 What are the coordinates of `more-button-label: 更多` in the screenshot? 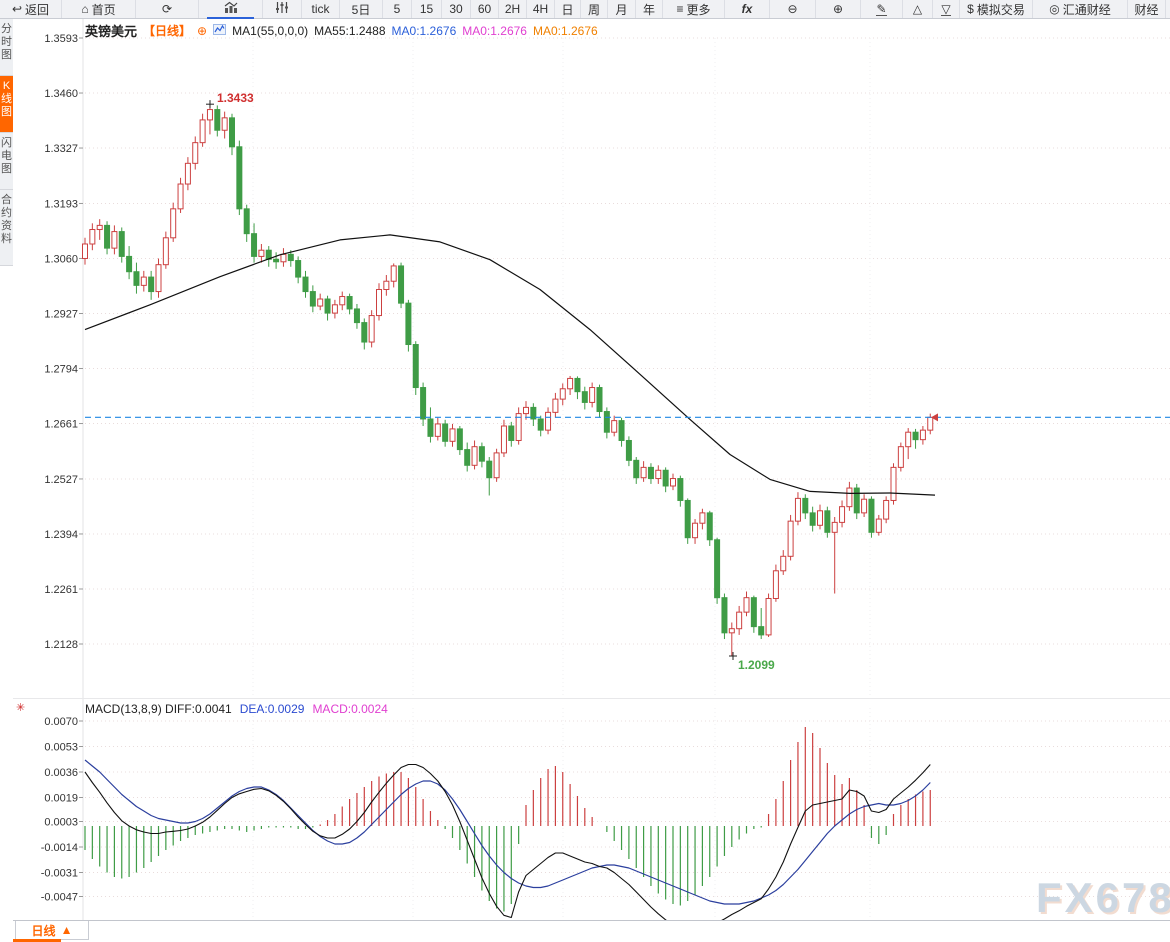 It's located at (698, 9).